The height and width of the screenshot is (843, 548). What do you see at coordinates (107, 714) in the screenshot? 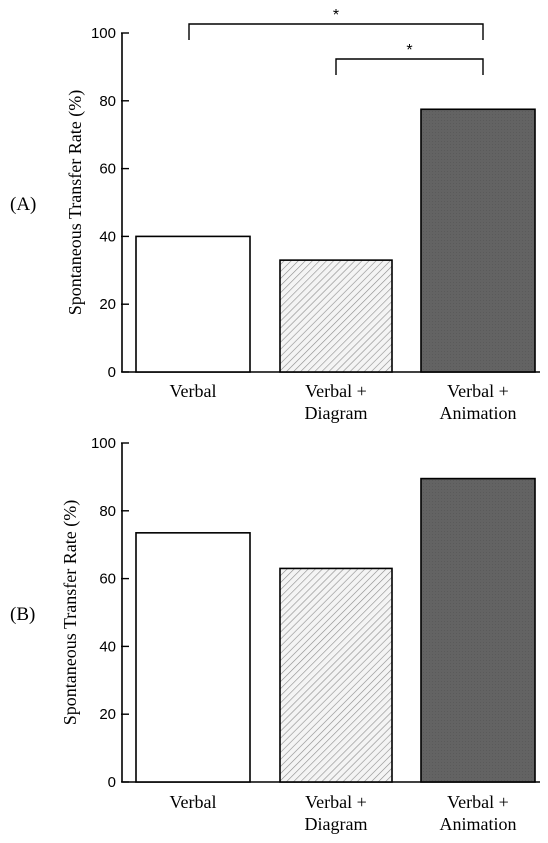
I see `panel-b-y-tick-label: 20` at bounding box center [107, 714].